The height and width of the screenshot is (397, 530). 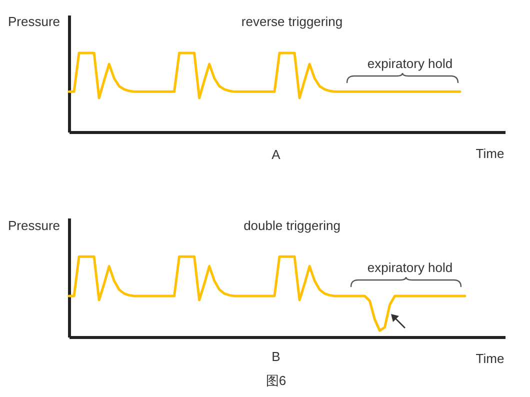 What do you see at coordinates (292, 21) in the screenshot?
I see `chart-title: reverse triggering` at bounding box center [292, 21].